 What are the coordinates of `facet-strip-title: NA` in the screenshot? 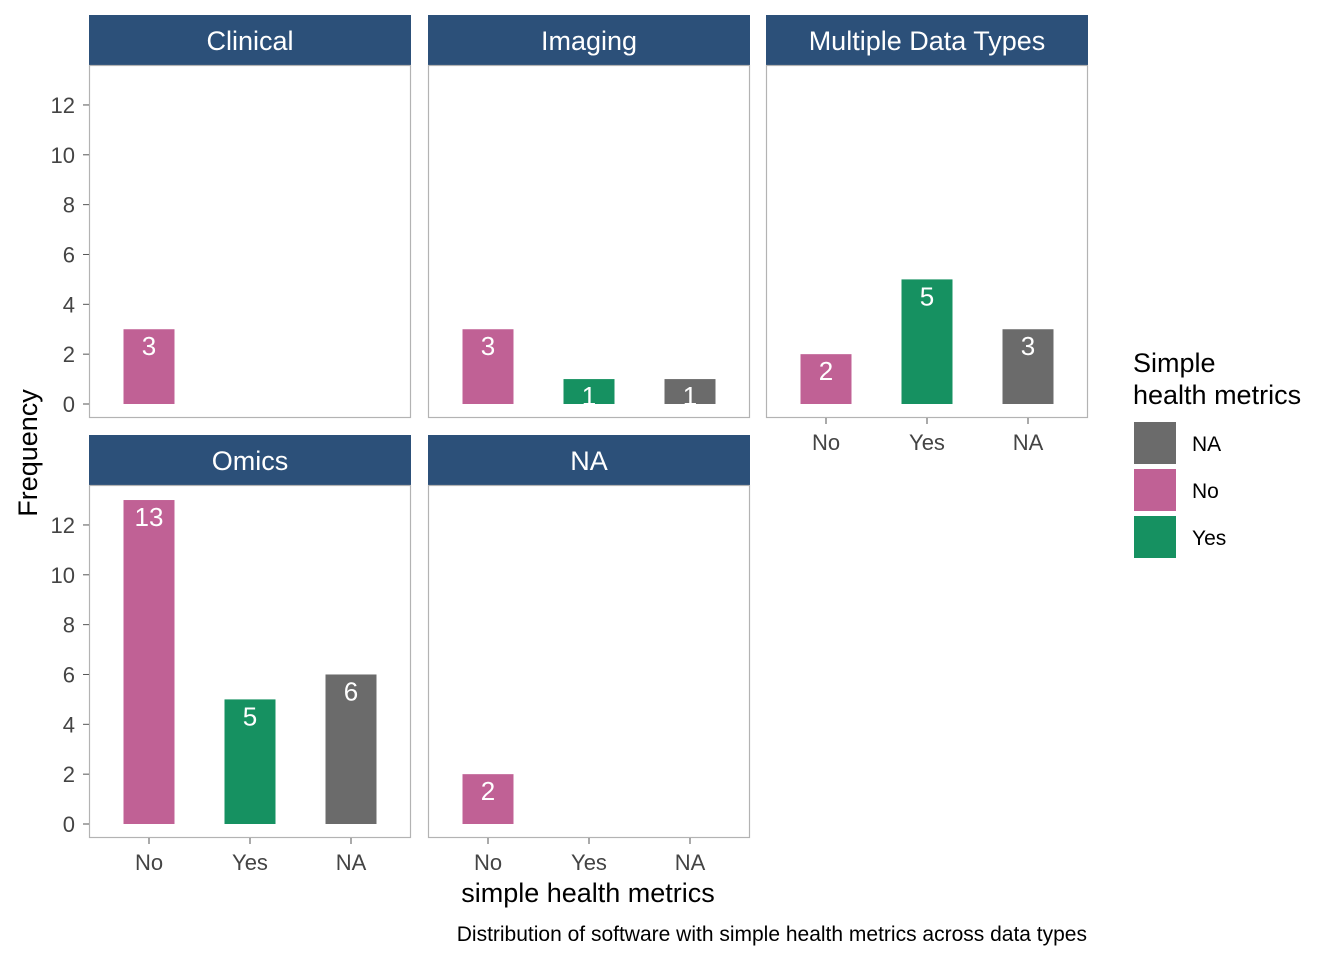 It's located at (589, 461).